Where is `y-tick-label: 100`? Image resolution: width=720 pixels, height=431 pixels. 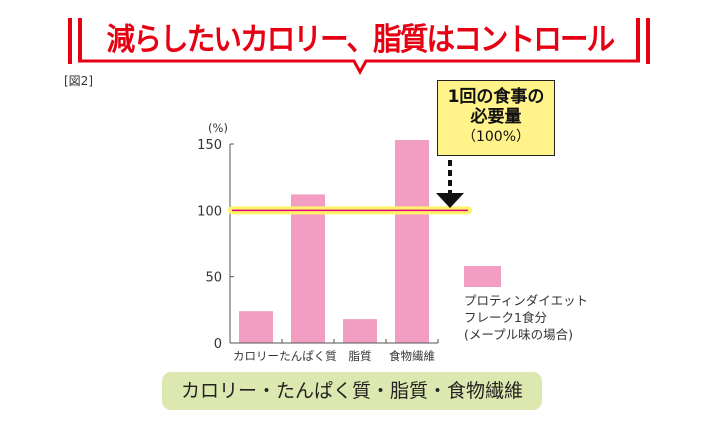
y-tick-label: 100 is located at coordinates (209, 211).